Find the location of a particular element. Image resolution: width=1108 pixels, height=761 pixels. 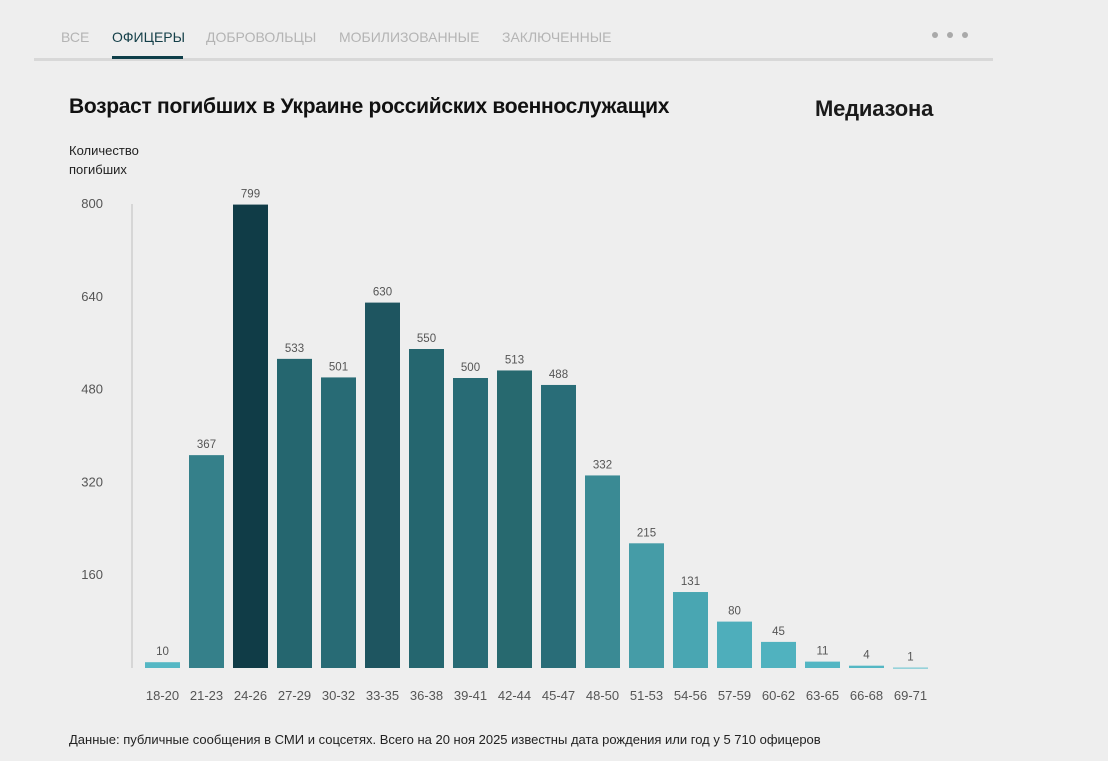

x-tick-label: 18-20 is located at coordinates (162, 695).